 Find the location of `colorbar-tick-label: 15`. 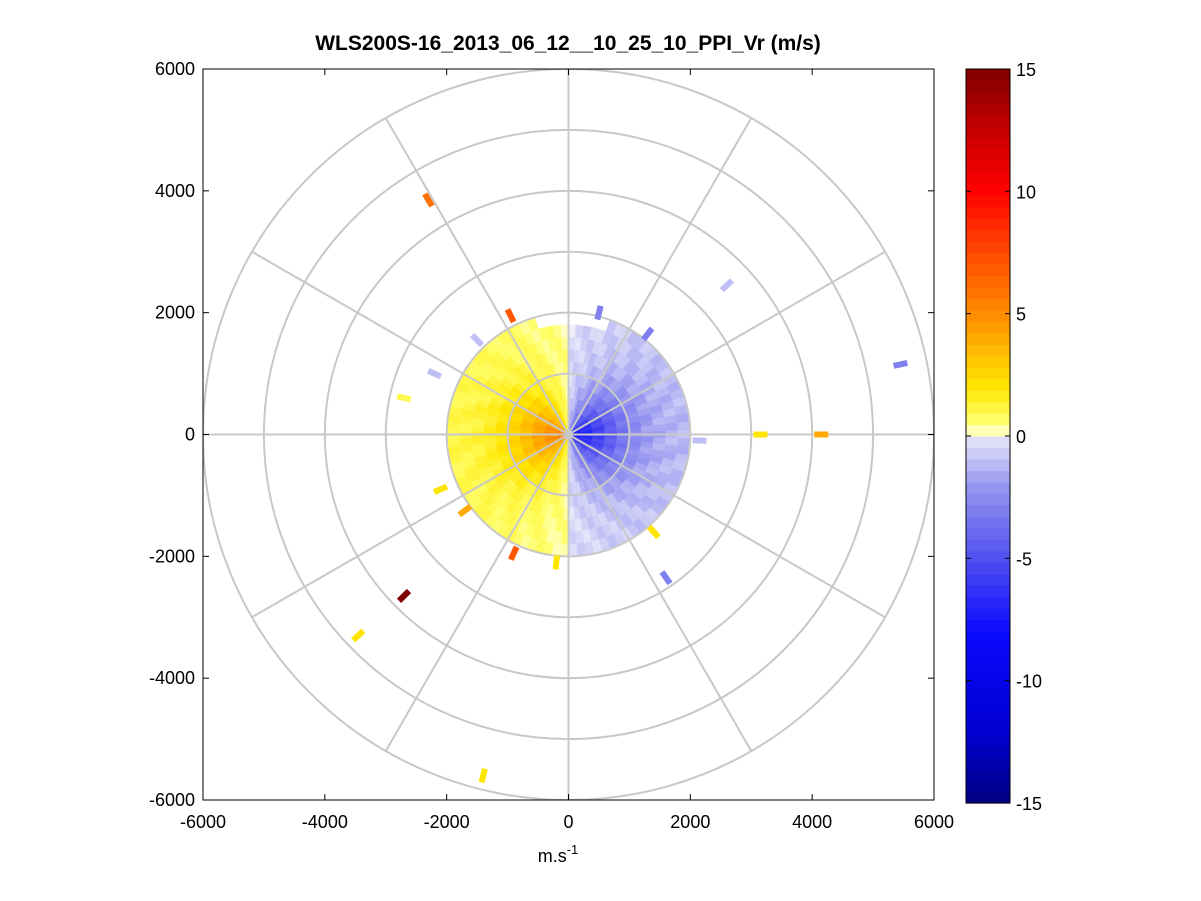

colorbar-tick-label: 15 is located at coordinates (1026, 70).